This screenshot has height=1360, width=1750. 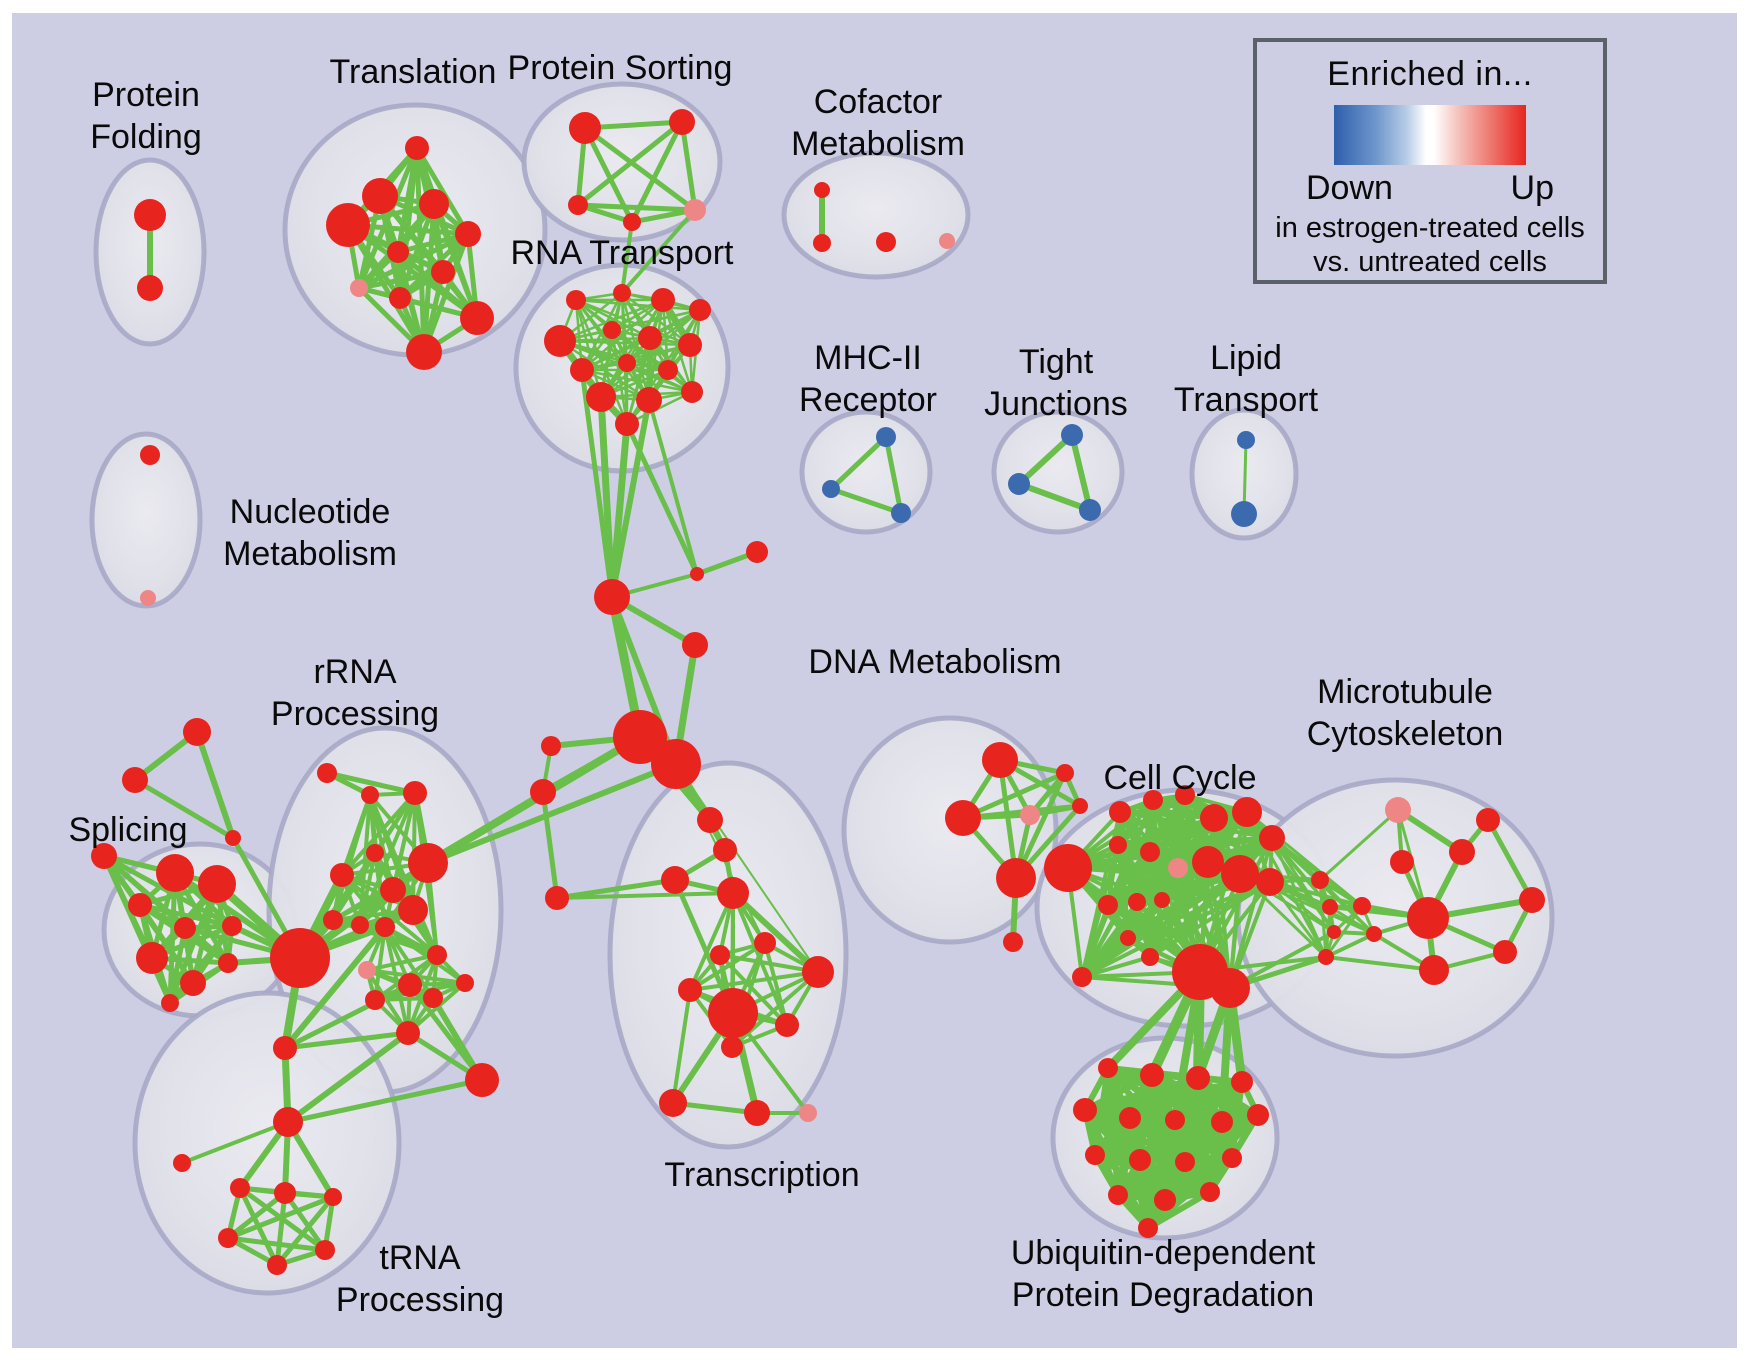 I want to click on cluster-ellipse-trna-processing, so click(x=267, y=1143).